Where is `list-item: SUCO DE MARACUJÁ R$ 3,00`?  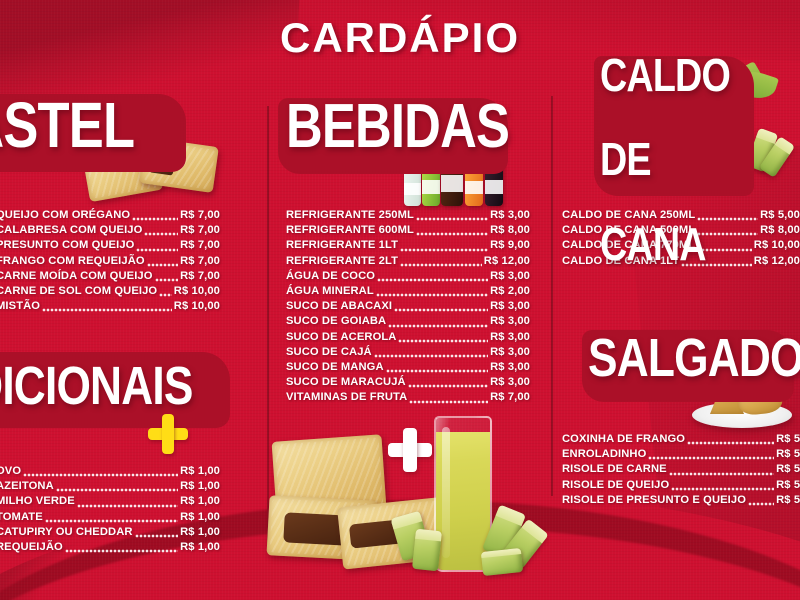 list-item: SUCO DE MARACUJÁ R$ 3,00 is located at coordinates (408, 382).